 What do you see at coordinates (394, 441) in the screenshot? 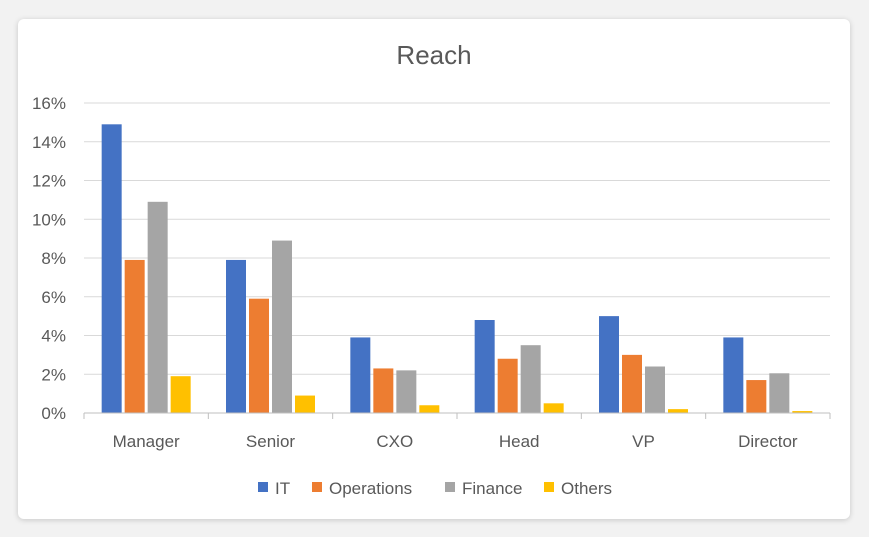
I see `x-tick-label: CXO` at bounding box center [394, 441].